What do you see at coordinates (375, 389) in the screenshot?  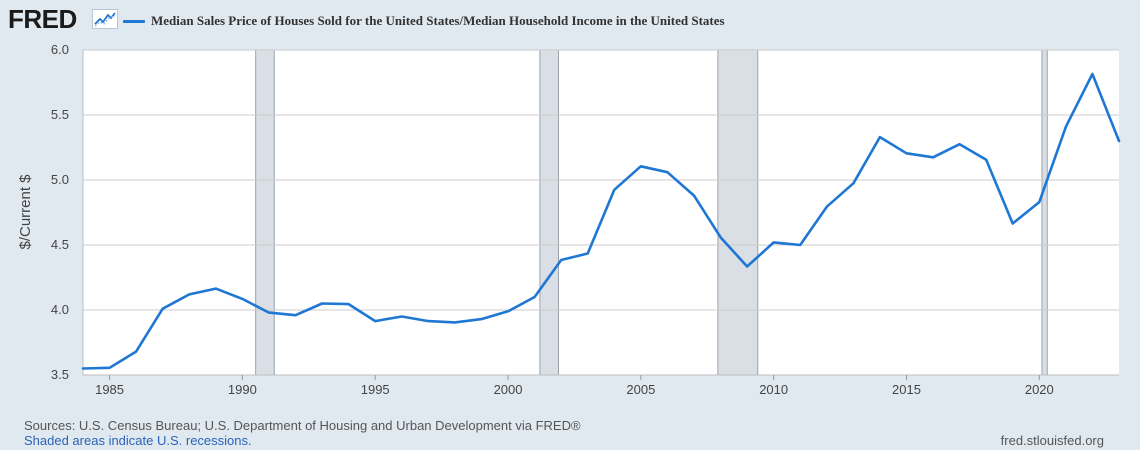 I see `x-tick-label: 1995` at bounding box center [375, 389].